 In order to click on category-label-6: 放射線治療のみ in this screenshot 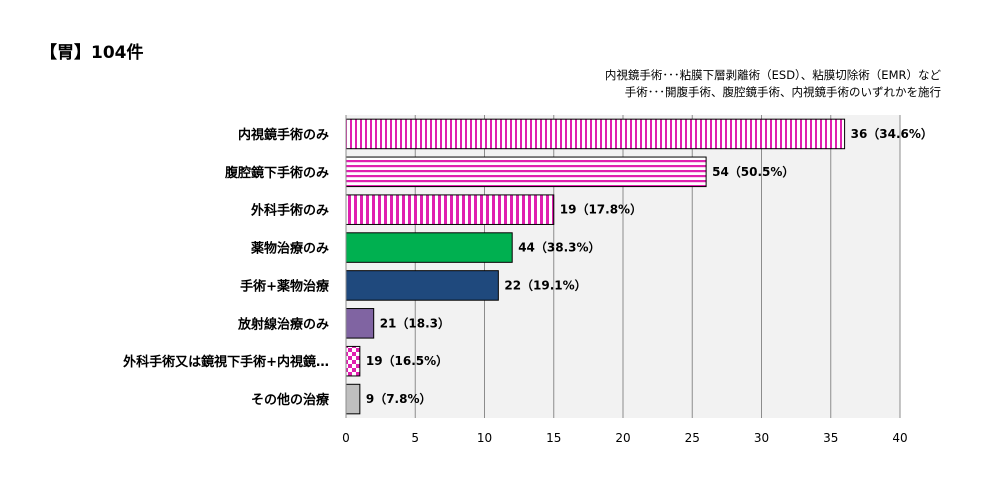, I will do `click(283, 324)`.